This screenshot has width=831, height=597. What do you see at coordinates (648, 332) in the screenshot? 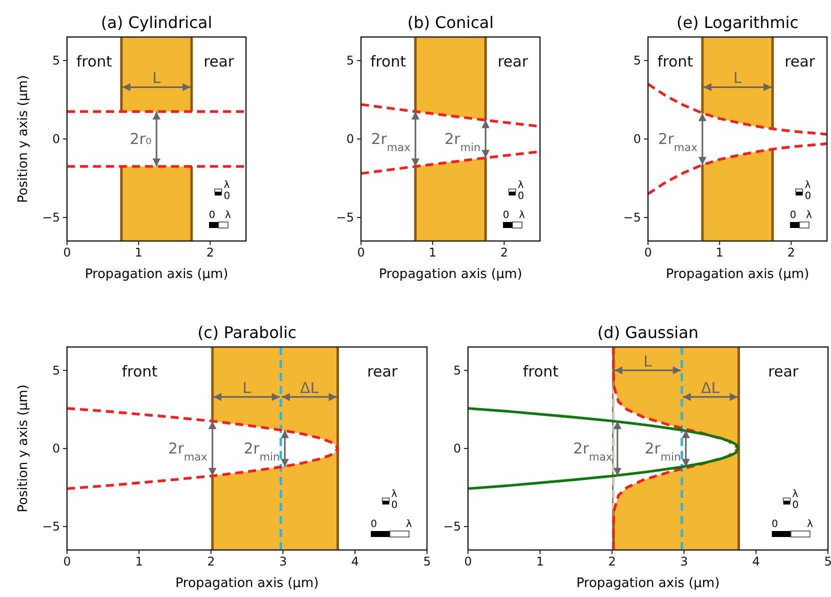
I see `chart-title: (d) Gaussian` at bounding box center [648, 332].